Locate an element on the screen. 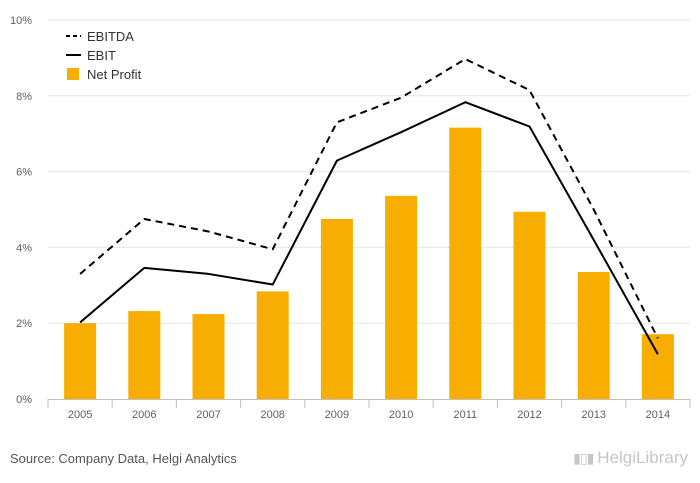 Image resolution: width=700 pixels, height=483 pixels. legend-label-ebit: EBIT is located at coordinates (101, 55).